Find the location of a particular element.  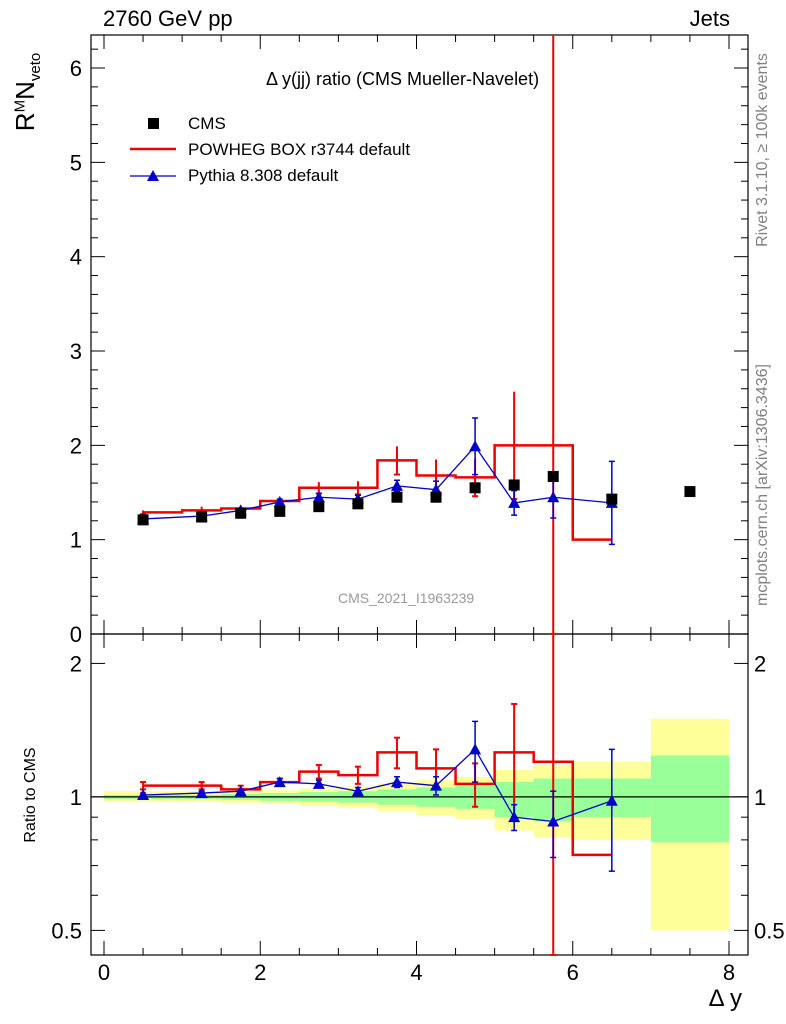

main-y-tick-label: 2 is located at coordinates (76, 445).